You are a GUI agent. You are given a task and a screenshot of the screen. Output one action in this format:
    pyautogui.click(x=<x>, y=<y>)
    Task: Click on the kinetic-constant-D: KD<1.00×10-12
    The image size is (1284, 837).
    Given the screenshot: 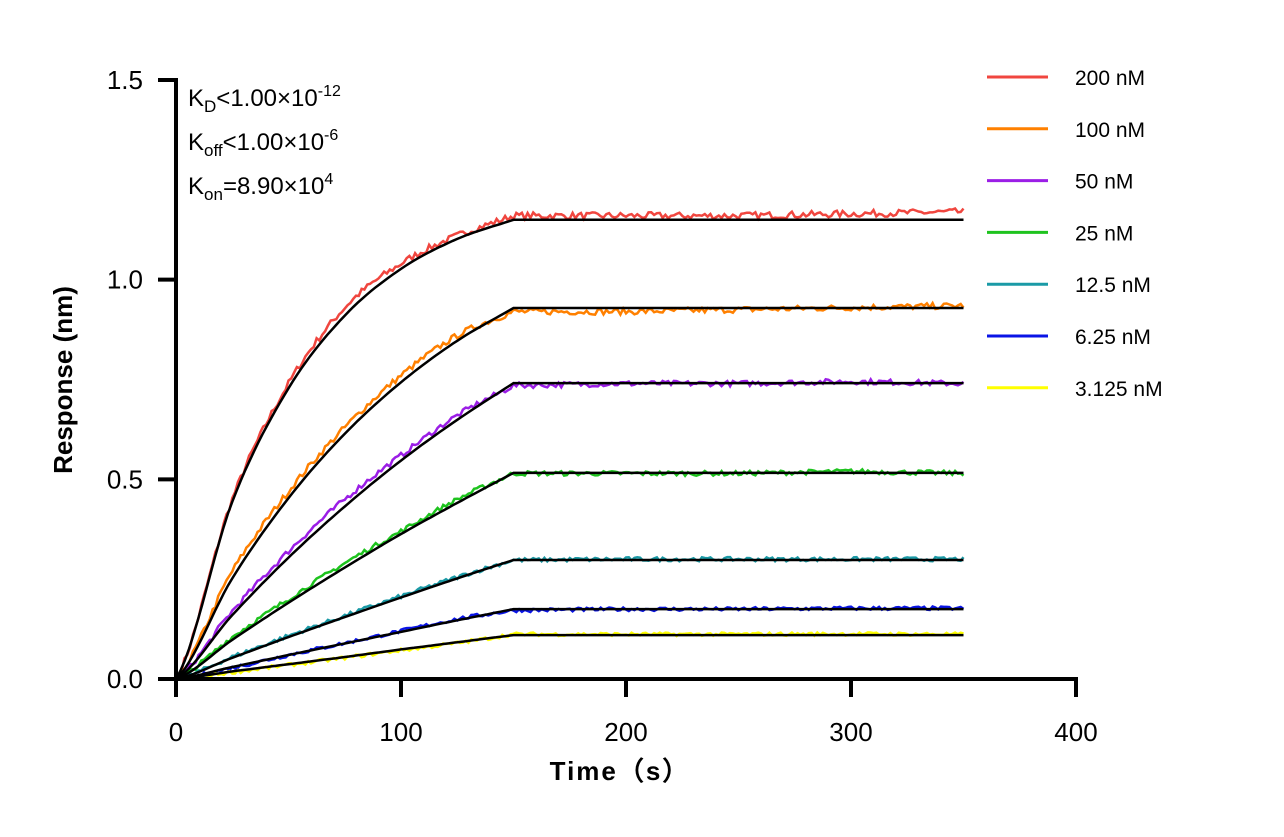 What is the action you would take?
    pyautogui.click(x=264, y=99)
    